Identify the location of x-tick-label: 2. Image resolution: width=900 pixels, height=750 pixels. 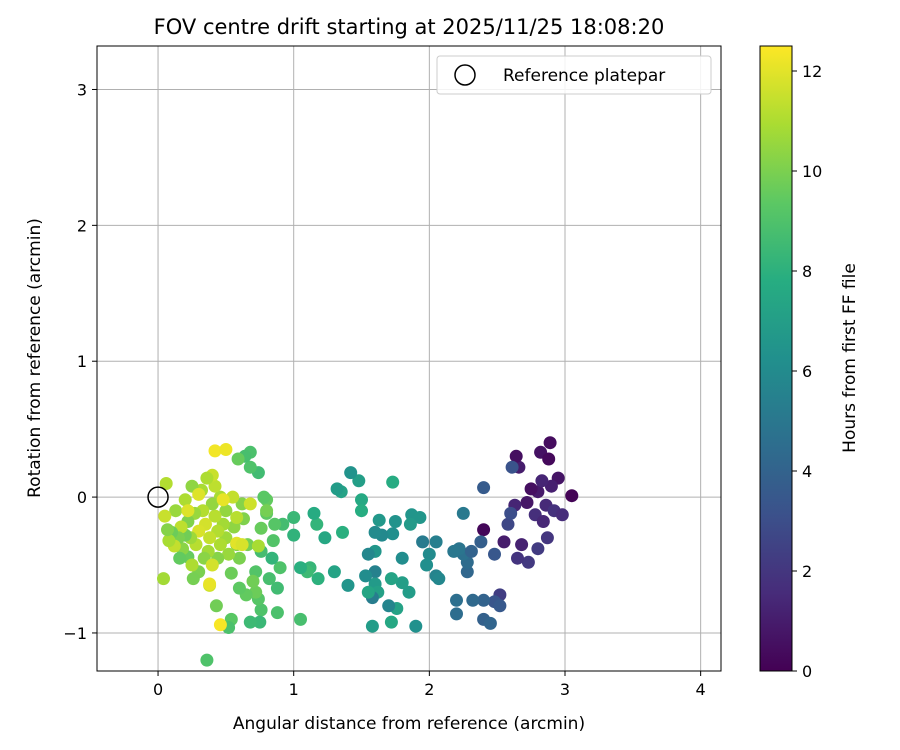
(429, 689).